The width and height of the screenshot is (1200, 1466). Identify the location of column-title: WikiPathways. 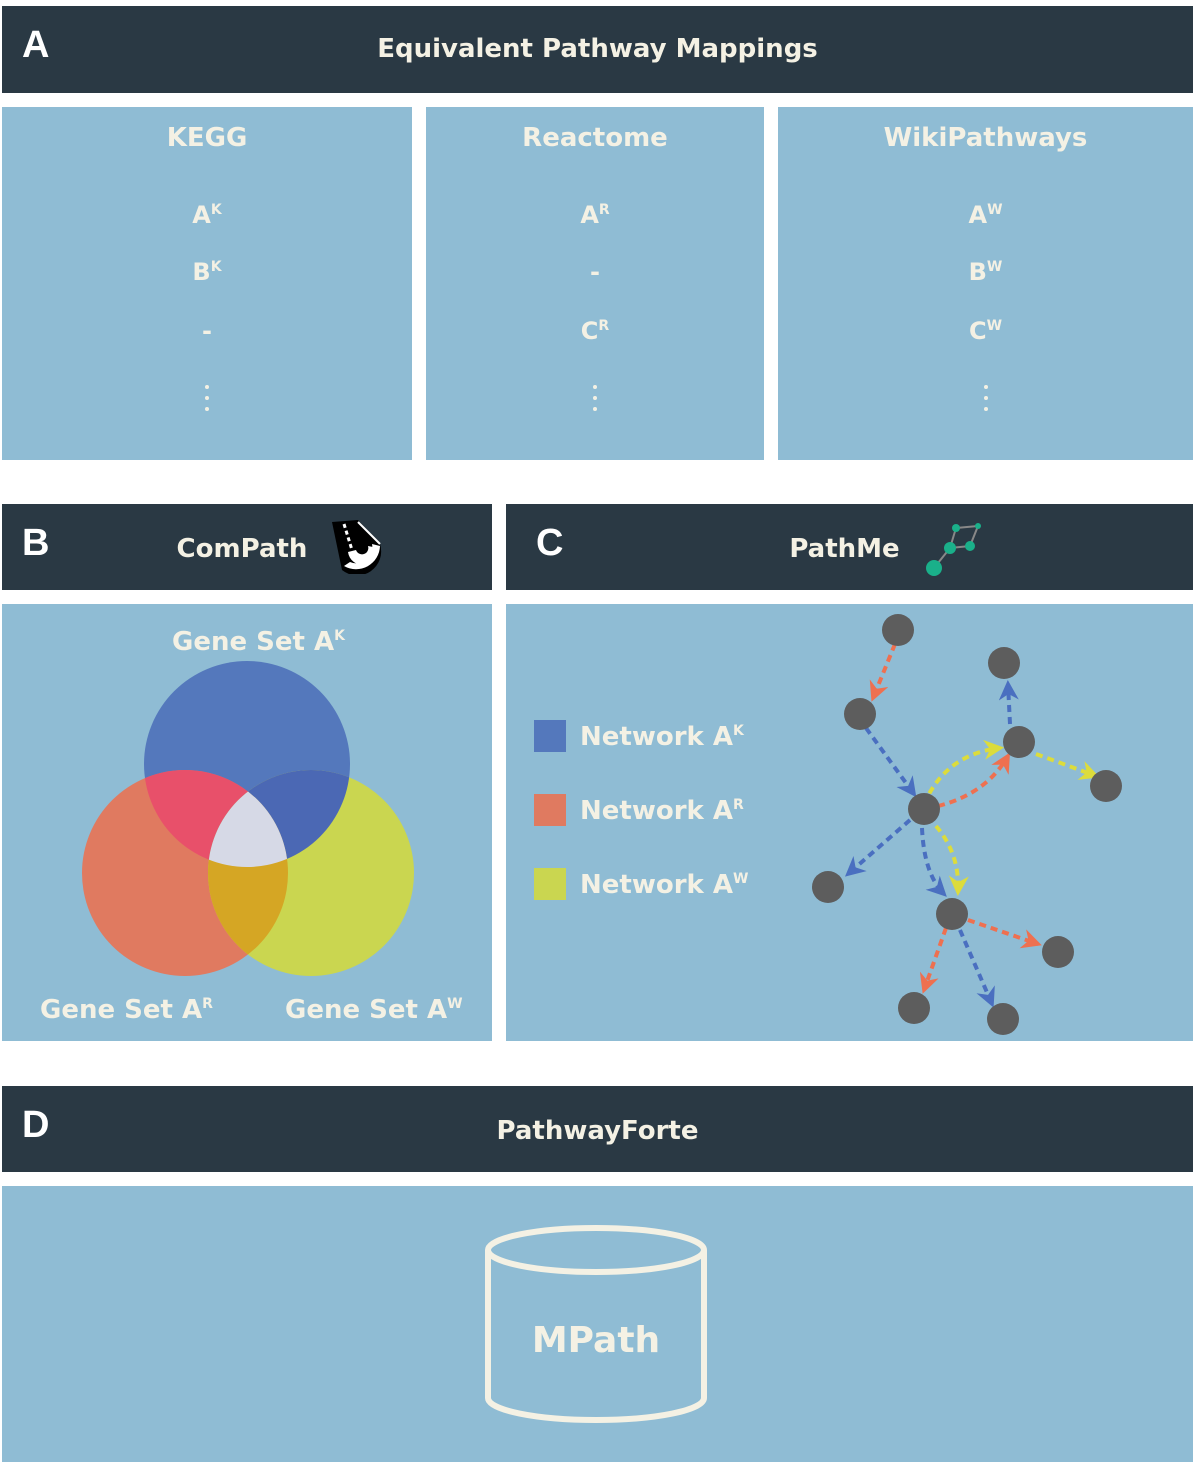
(985, 138).